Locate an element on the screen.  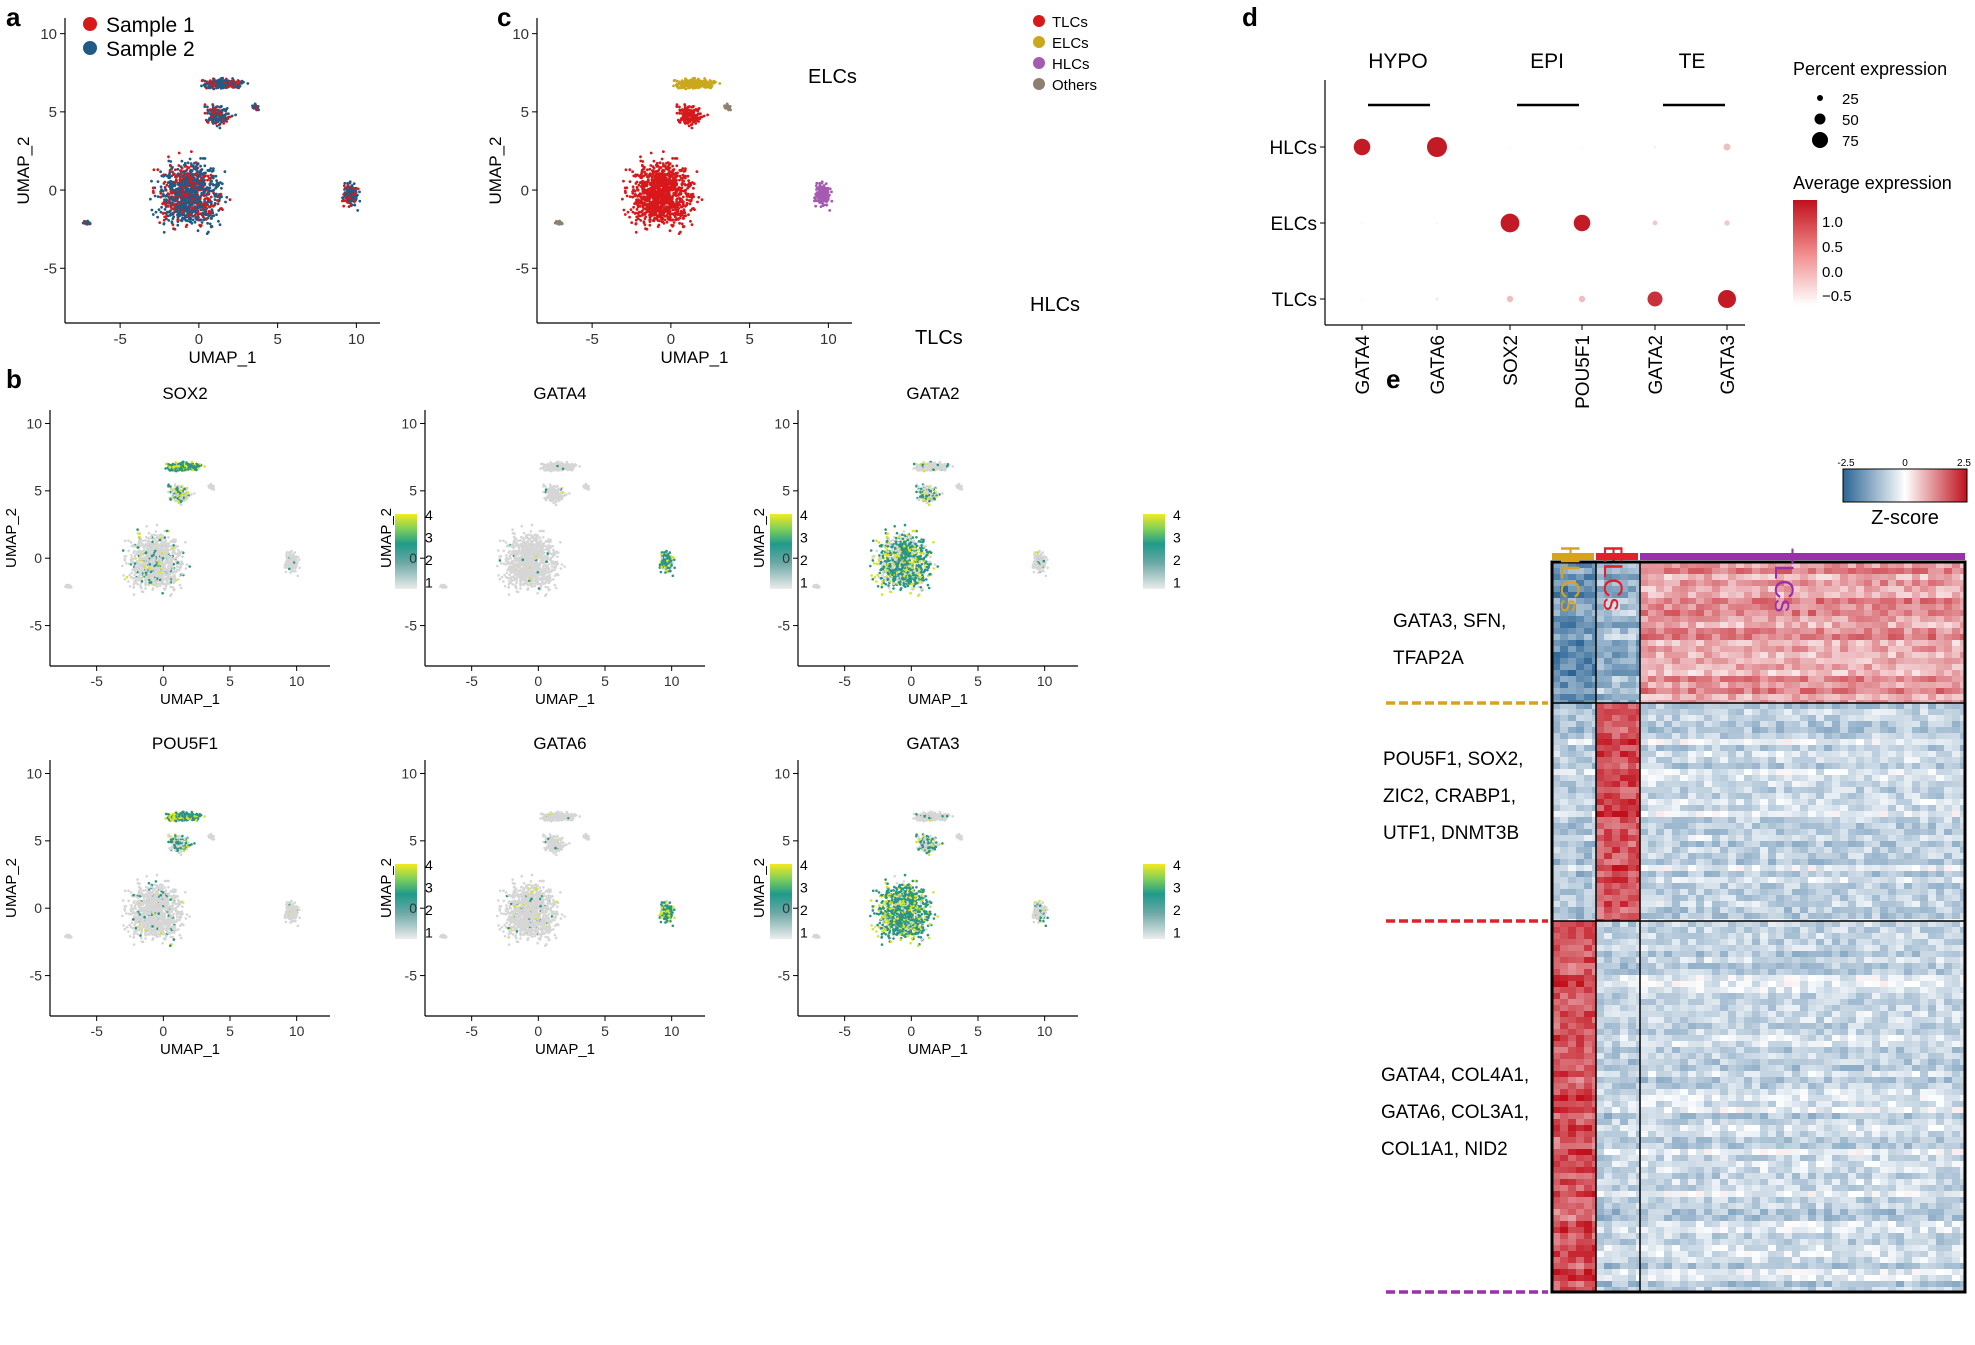
y-axis-label: UMAP_2 is located at coordinates (495, 170).